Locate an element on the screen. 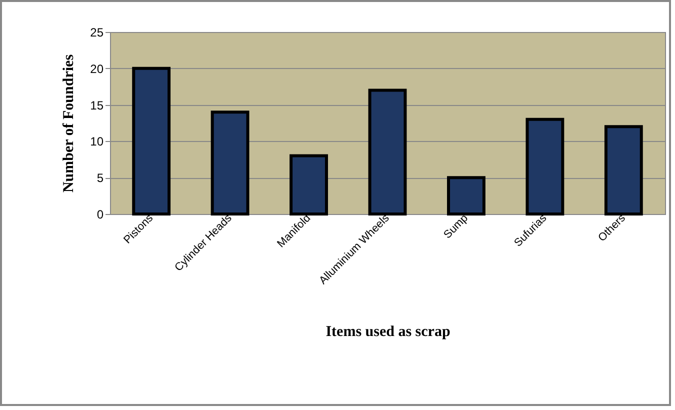  y-tick-label: 10 is located at coordinates (97, 141).